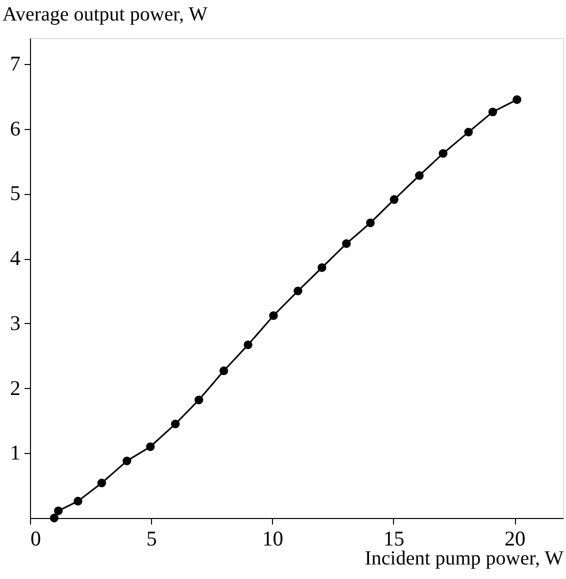 The width and height of the screenshot is (566, 579). What do you see at coordinates (15, 193) in the screenshot?
I see `y-tick-label: 5` at bounding box center [15, 193].